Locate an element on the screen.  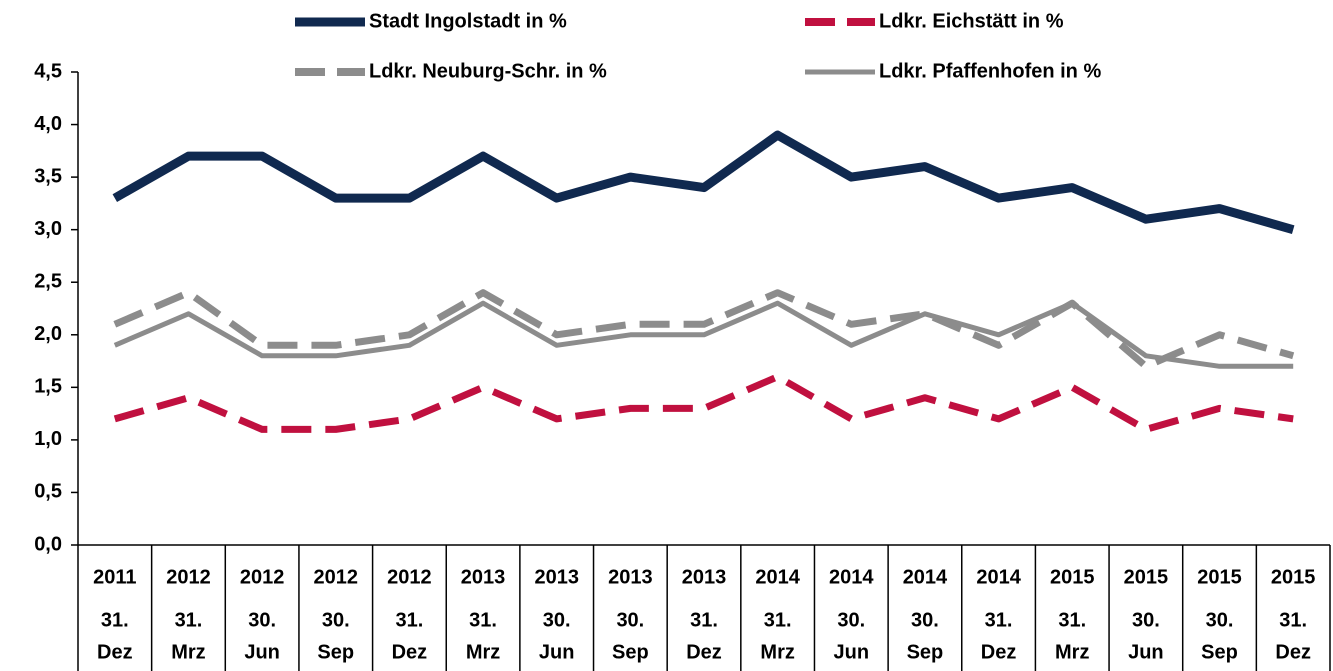
y-tick-label: 2,0 is located at coordinates (48, 334).